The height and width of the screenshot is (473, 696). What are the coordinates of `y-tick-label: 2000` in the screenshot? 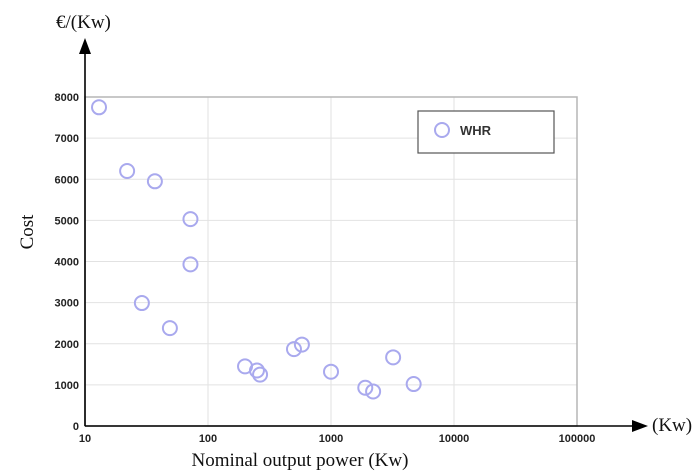 It's located at (67, 345).